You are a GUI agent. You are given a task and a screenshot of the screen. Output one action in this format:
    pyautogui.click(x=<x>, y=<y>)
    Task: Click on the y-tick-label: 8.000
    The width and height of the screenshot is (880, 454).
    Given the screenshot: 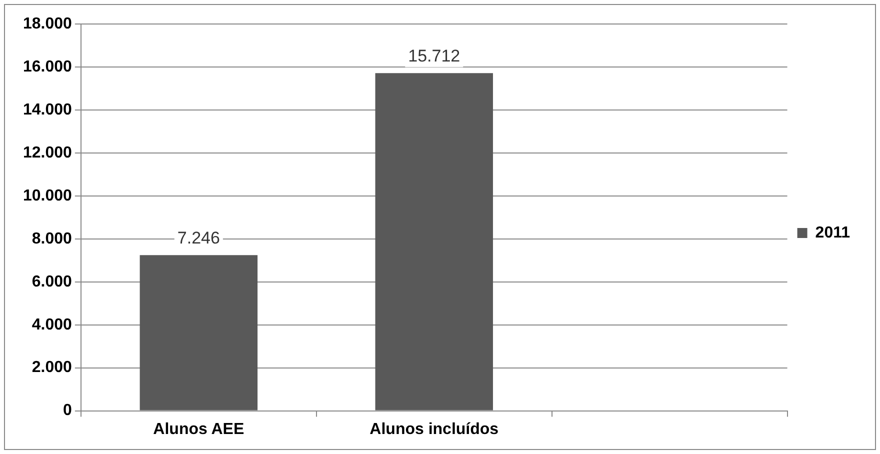 What is the action you would take?
    pyautogui.click(x=52, y=239)
    